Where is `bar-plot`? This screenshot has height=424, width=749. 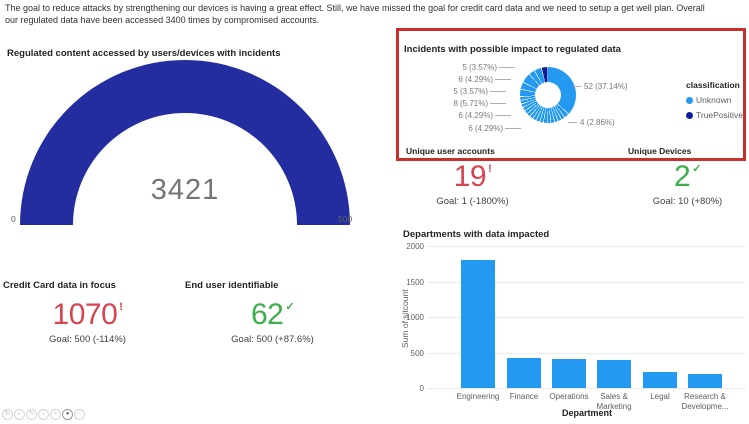 bar-plot is located at coordinates (587, 317).